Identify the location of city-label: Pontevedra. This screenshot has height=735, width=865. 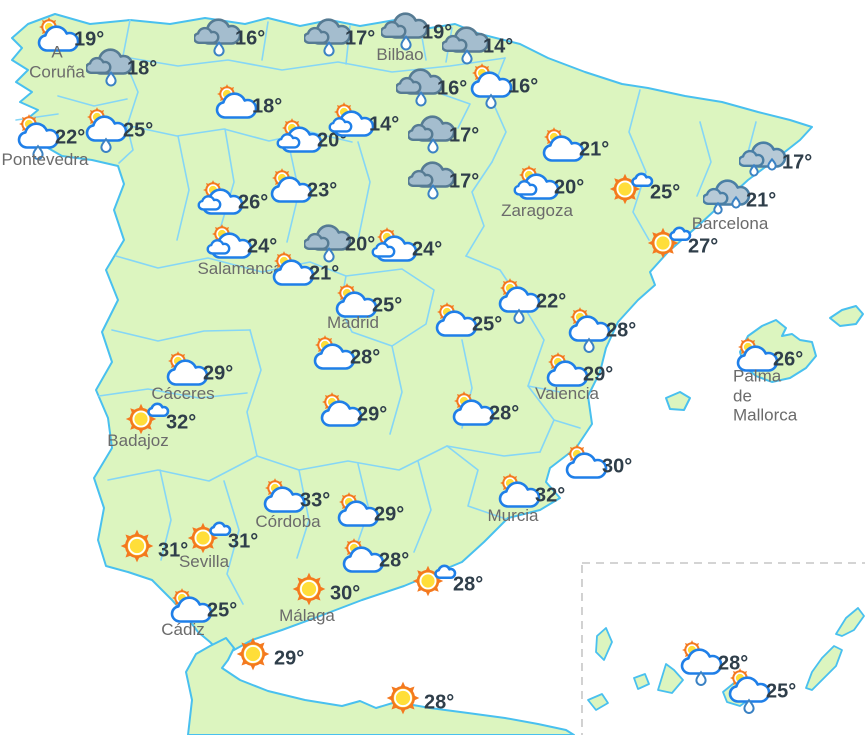
(45, 160).